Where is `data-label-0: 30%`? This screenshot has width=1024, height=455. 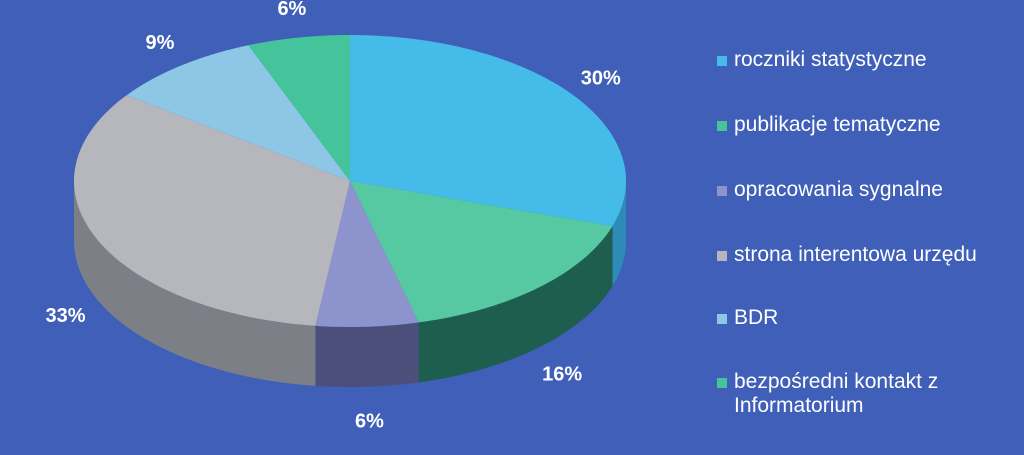
data-label-0: 30% is located at coordinates (601, 79).